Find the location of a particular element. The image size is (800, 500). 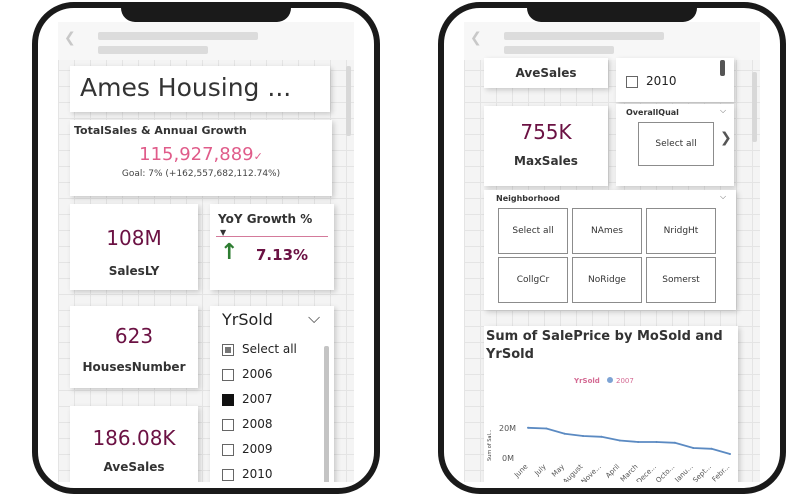

neighborhood-slicer-title: Neighborhood is located at coordinates (528, 198).